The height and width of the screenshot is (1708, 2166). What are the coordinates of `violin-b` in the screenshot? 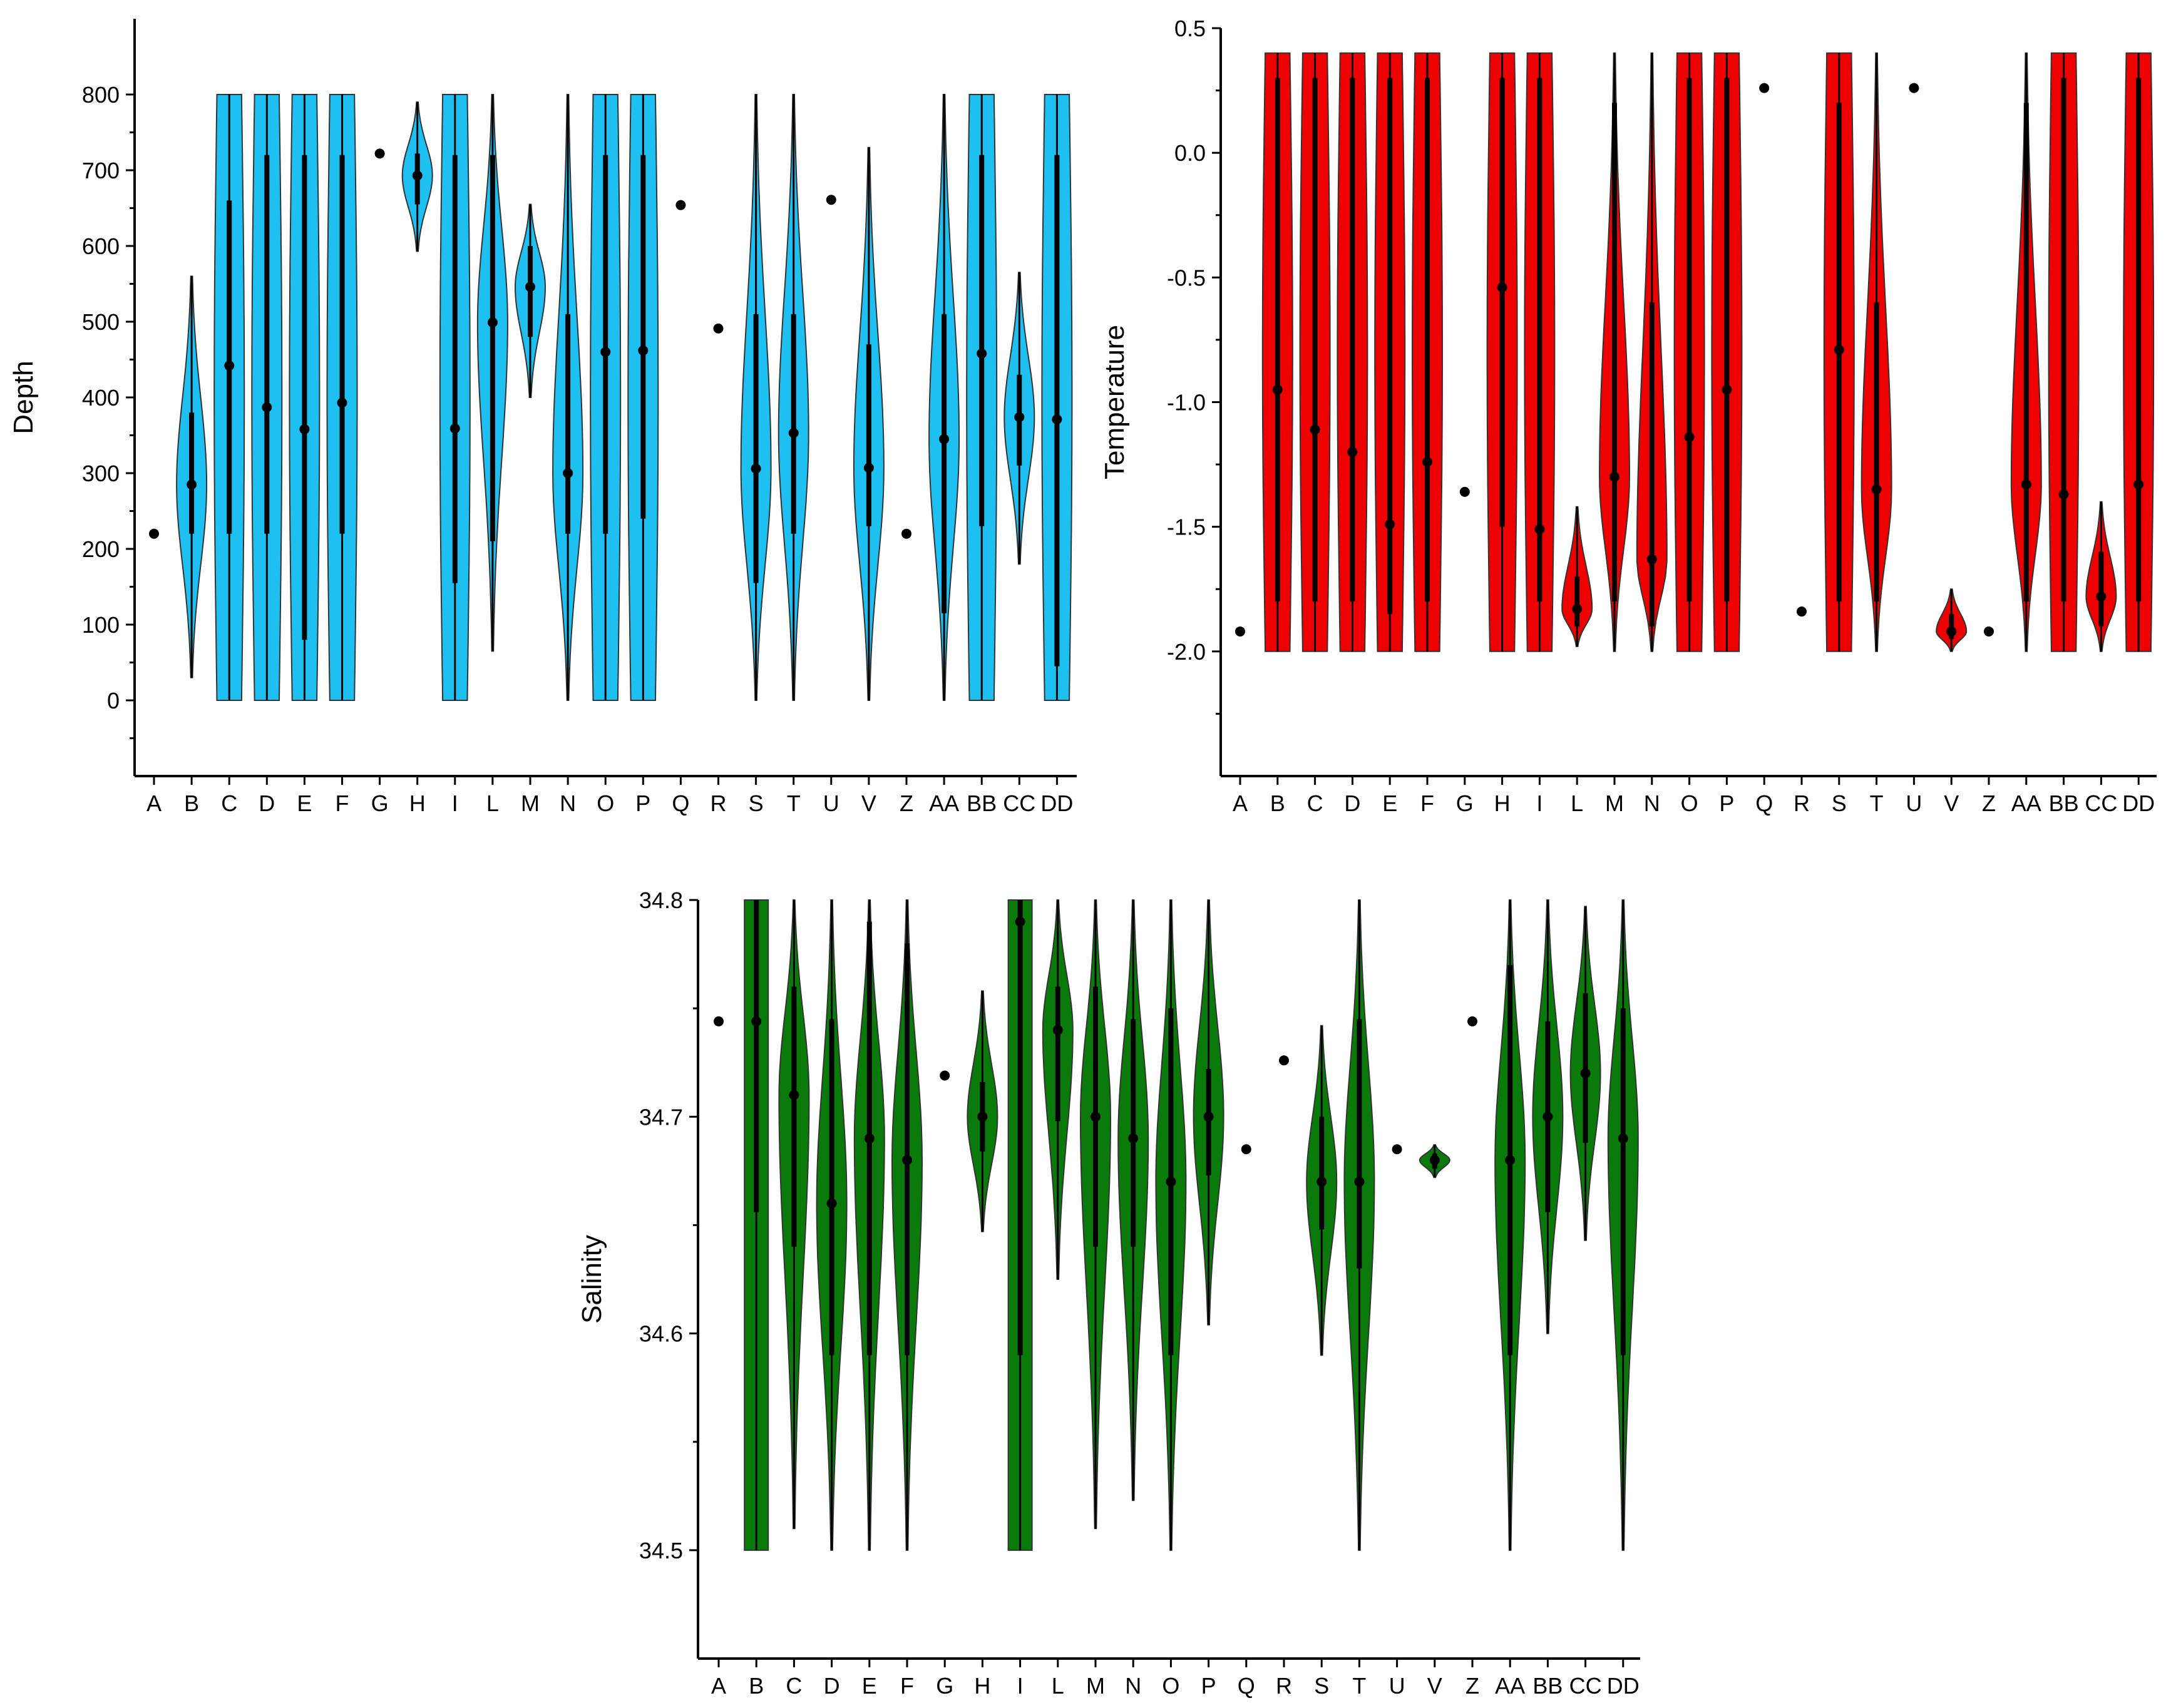 It's located at (1277, 352).